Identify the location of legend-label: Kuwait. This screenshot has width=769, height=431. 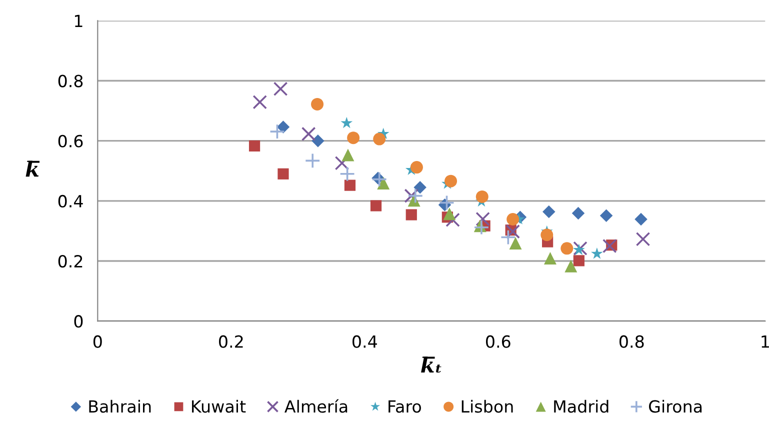
(219, 406).